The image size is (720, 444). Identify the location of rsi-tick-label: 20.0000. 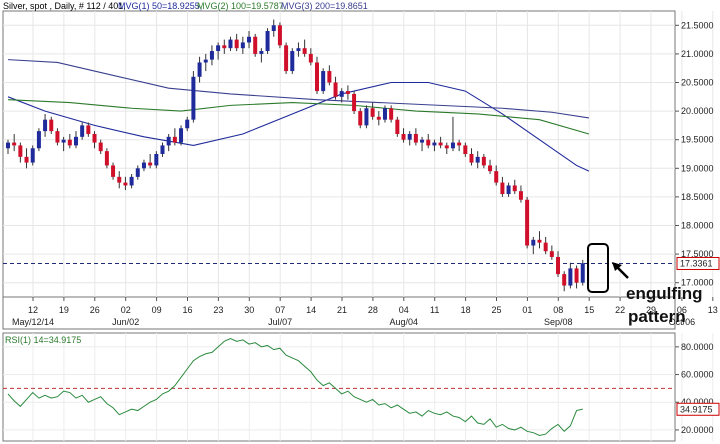
(697, 430).